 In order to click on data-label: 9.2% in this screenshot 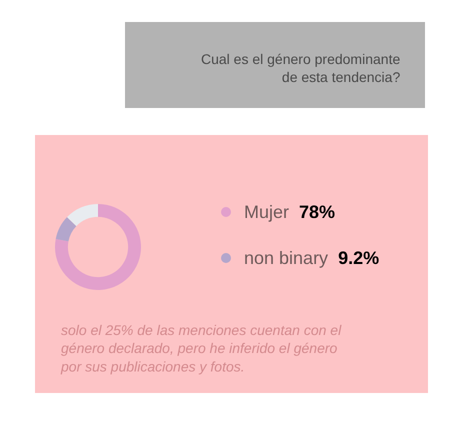, I will do `click(359, 258)`.